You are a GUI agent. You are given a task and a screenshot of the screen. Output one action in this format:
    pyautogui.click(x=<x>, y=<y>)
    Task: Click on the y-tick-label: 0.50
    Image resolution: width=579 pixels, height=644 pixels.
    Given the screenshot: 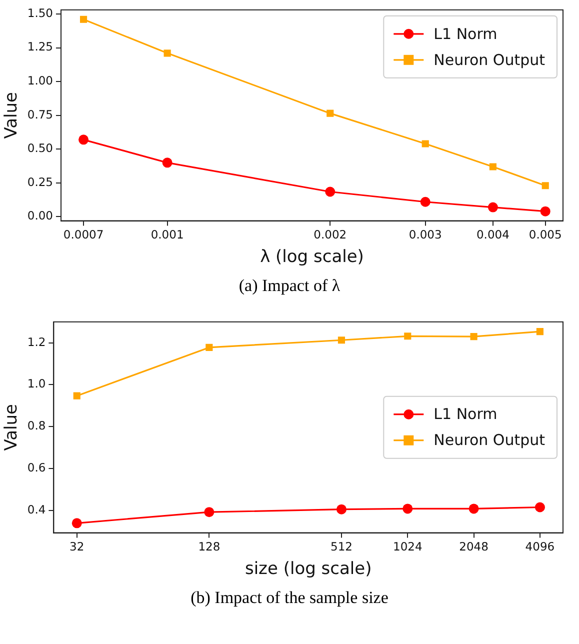 What is the action you would take?
    pyautogui.click(x=40, y=148)
    